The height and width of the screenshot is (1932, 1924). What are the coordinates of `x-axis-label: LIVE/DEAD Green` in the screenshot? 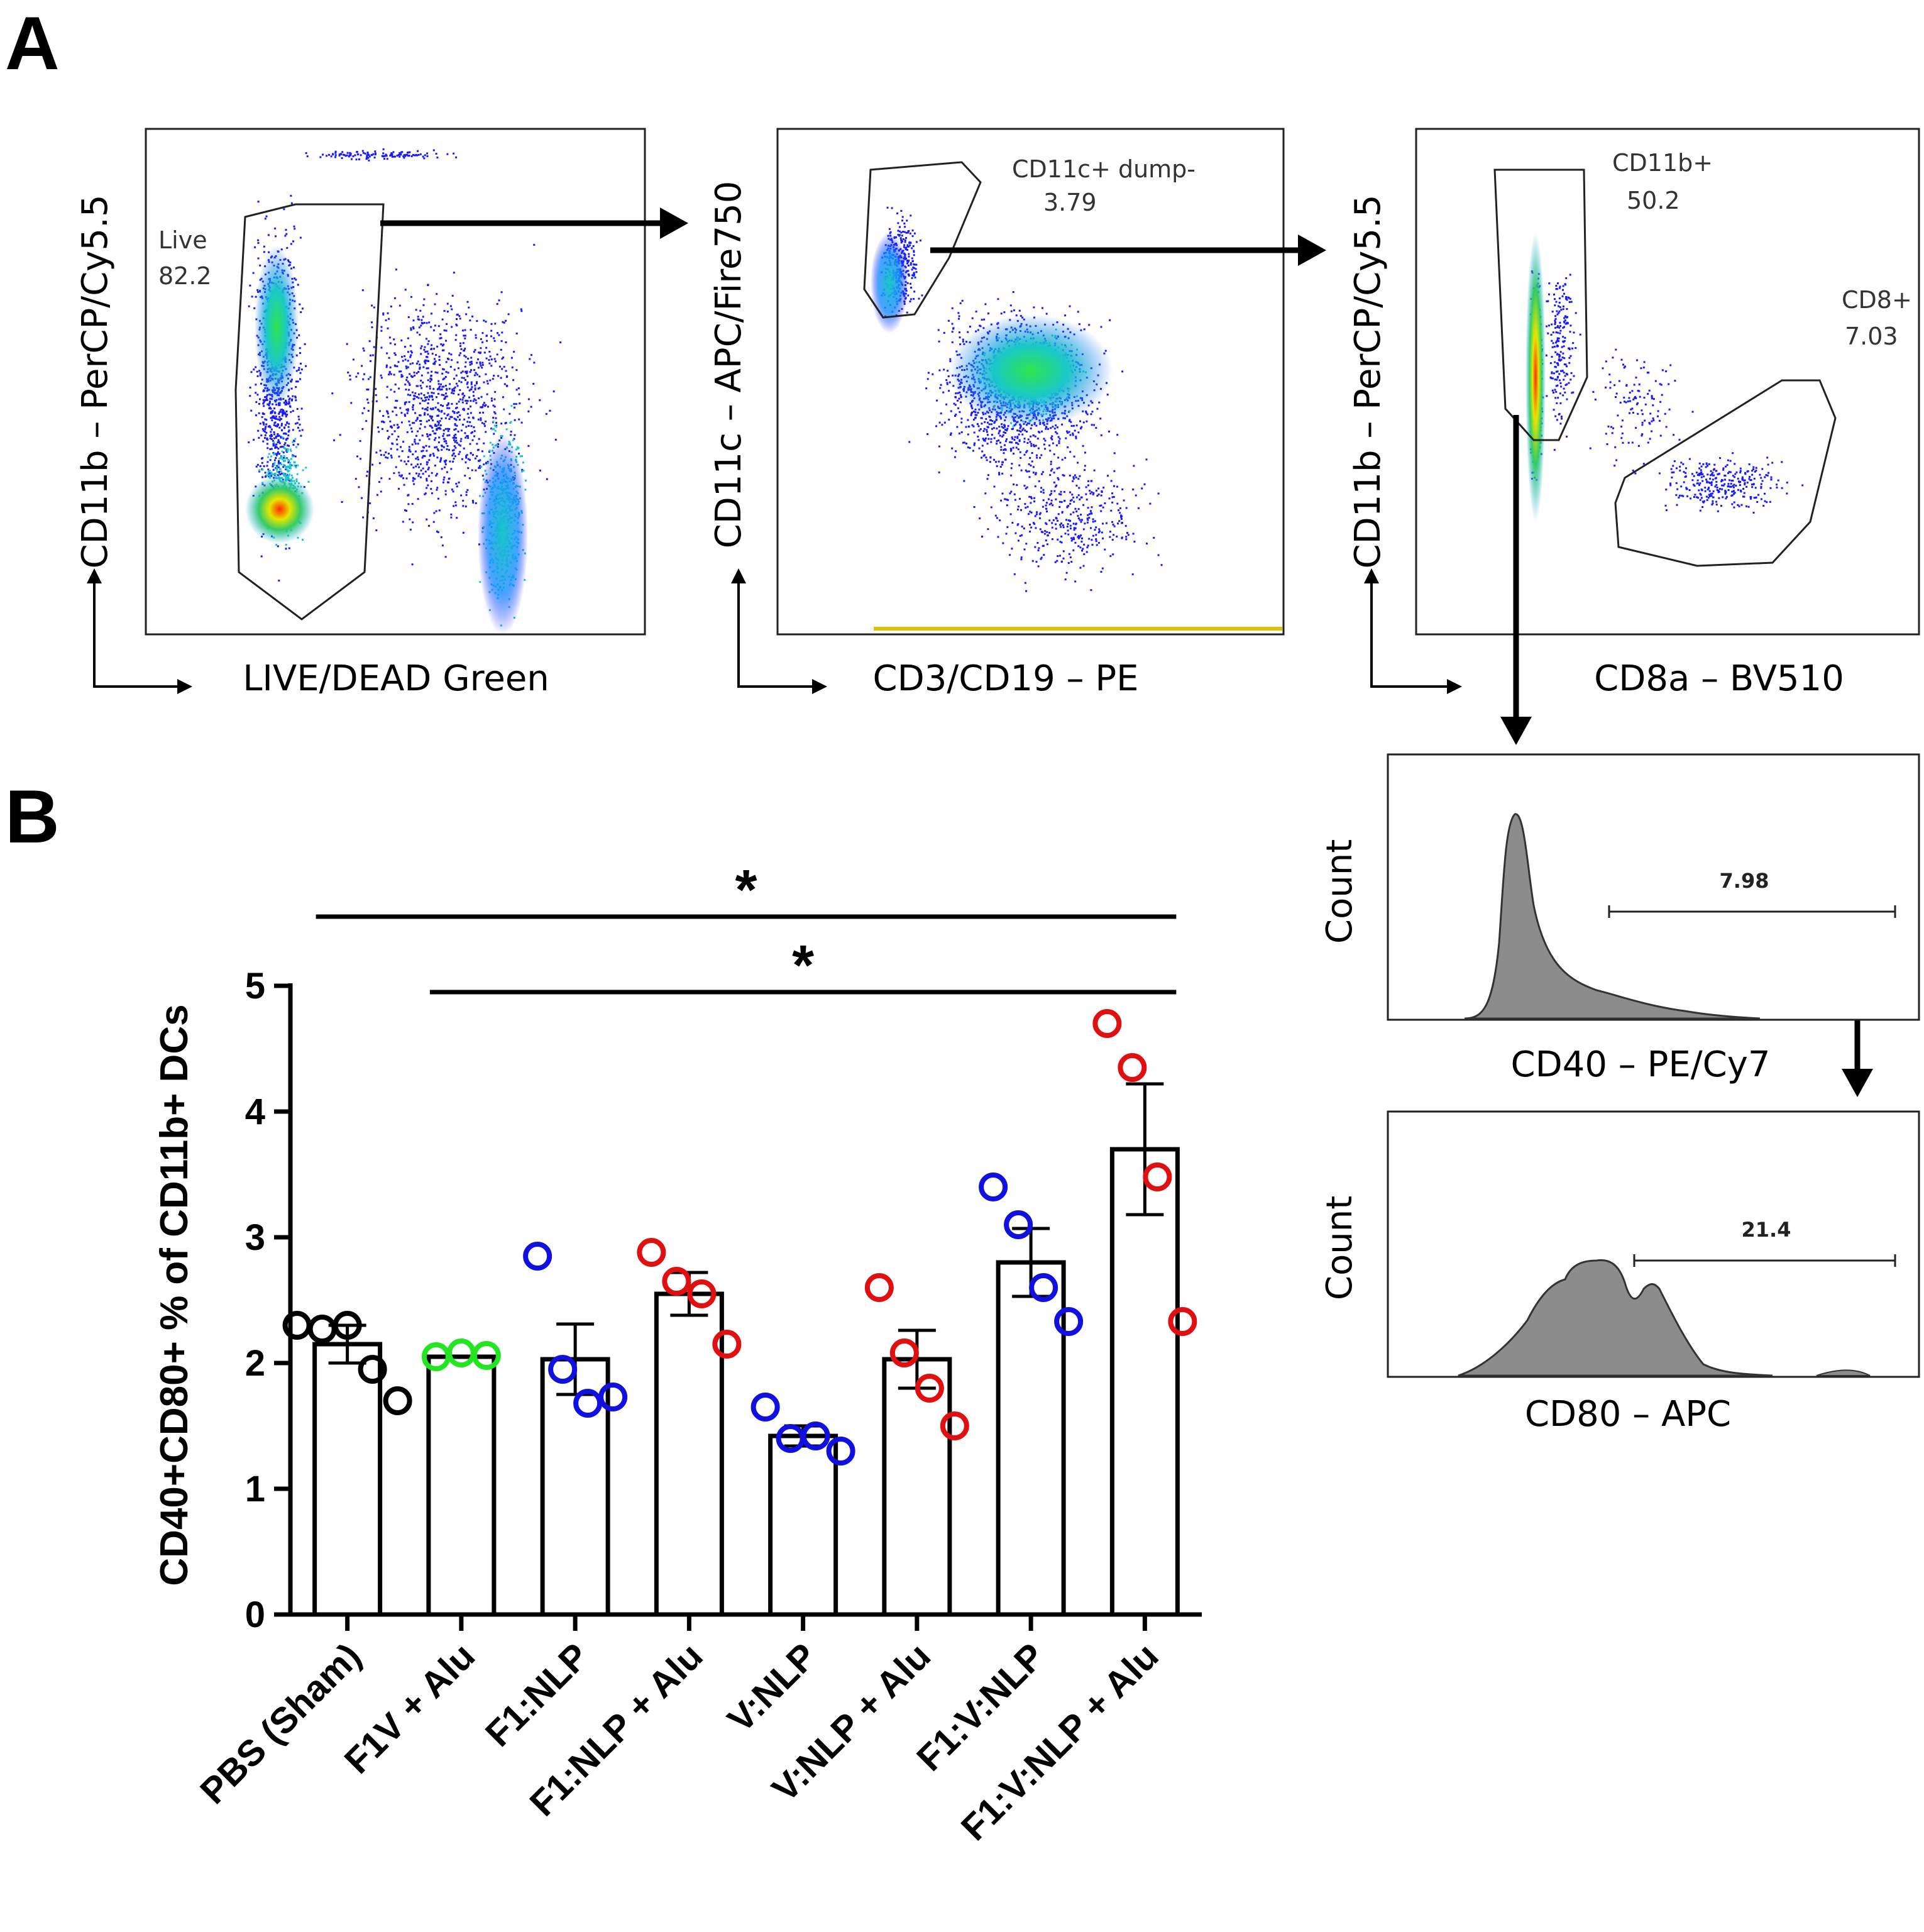 It's located at (396, 678).